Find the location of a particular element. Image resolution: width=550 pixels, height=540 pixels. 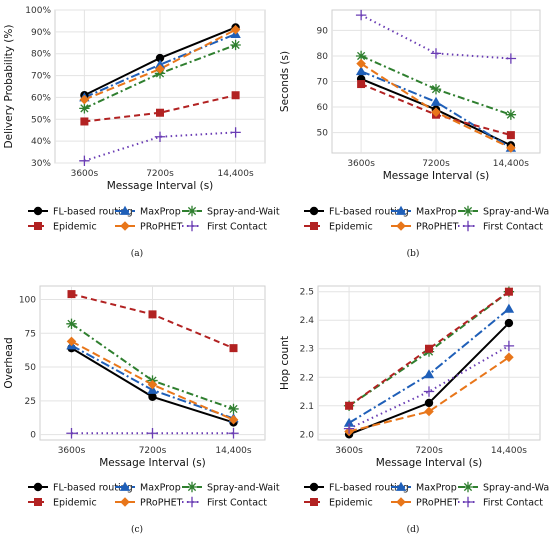

legend-label: MaxProp is located at coordinates (436, 488).